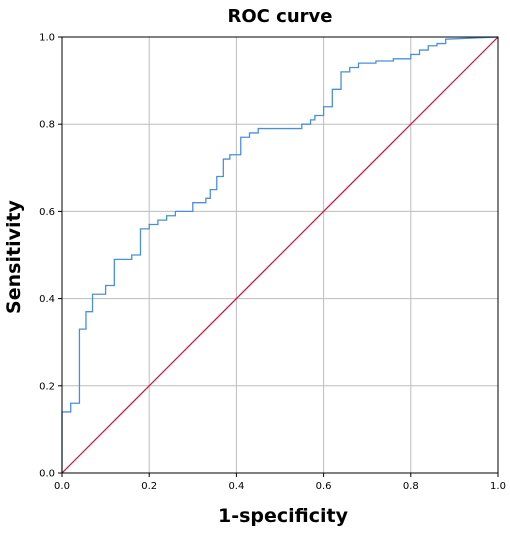 Image resolution: width=510 pixels, height=536 pixels. What do you see at coordinates (14, 256) in the screenshot?
I see `y-axis-label: Sensitivity` at bounding box center [14, 256].